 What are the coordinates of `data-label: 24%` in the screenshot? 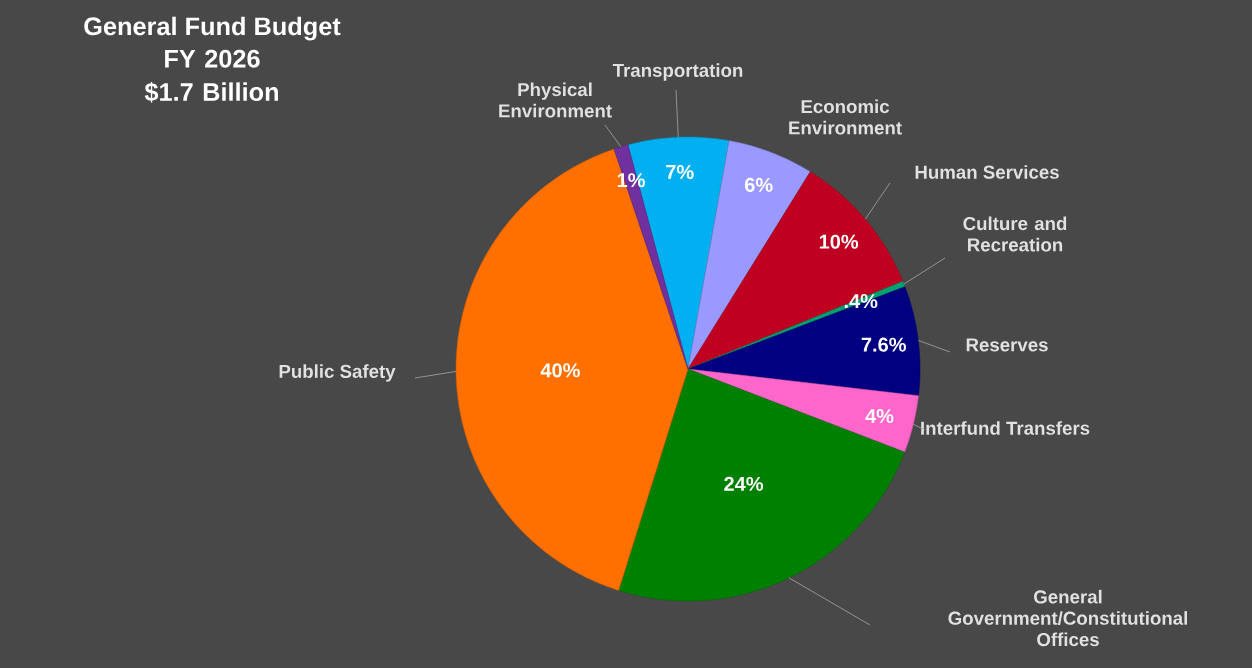 It's located at (744, 483).